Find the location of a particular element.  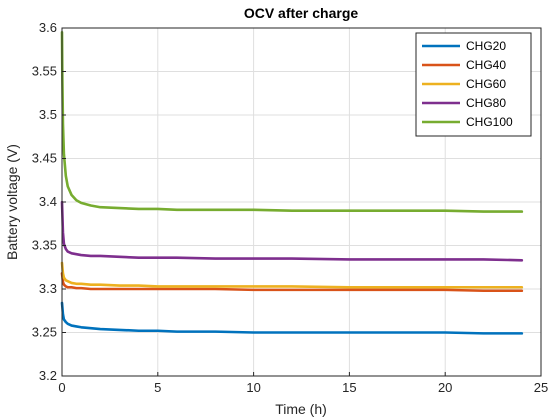

legend: CHG20 CHG40 CHG60 CHG80 CHG100 is located at coordinates (473, 84).